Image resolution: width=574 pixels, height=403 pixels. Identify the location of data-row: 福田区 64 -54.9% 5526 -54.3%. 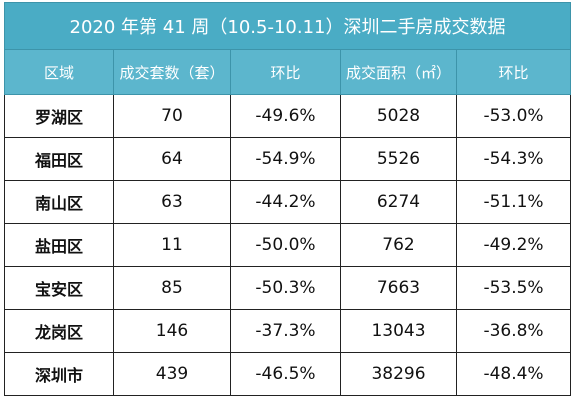
(288, 159).